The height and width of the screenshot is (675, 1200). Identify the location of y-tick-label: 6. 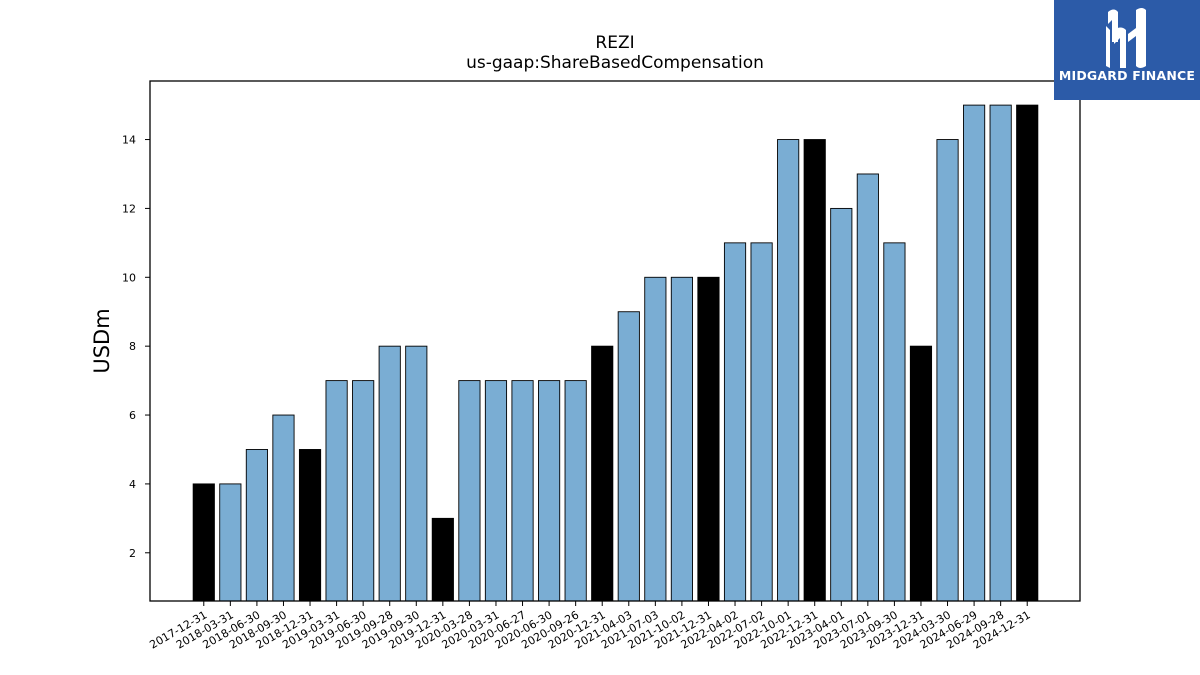
(132, 415).